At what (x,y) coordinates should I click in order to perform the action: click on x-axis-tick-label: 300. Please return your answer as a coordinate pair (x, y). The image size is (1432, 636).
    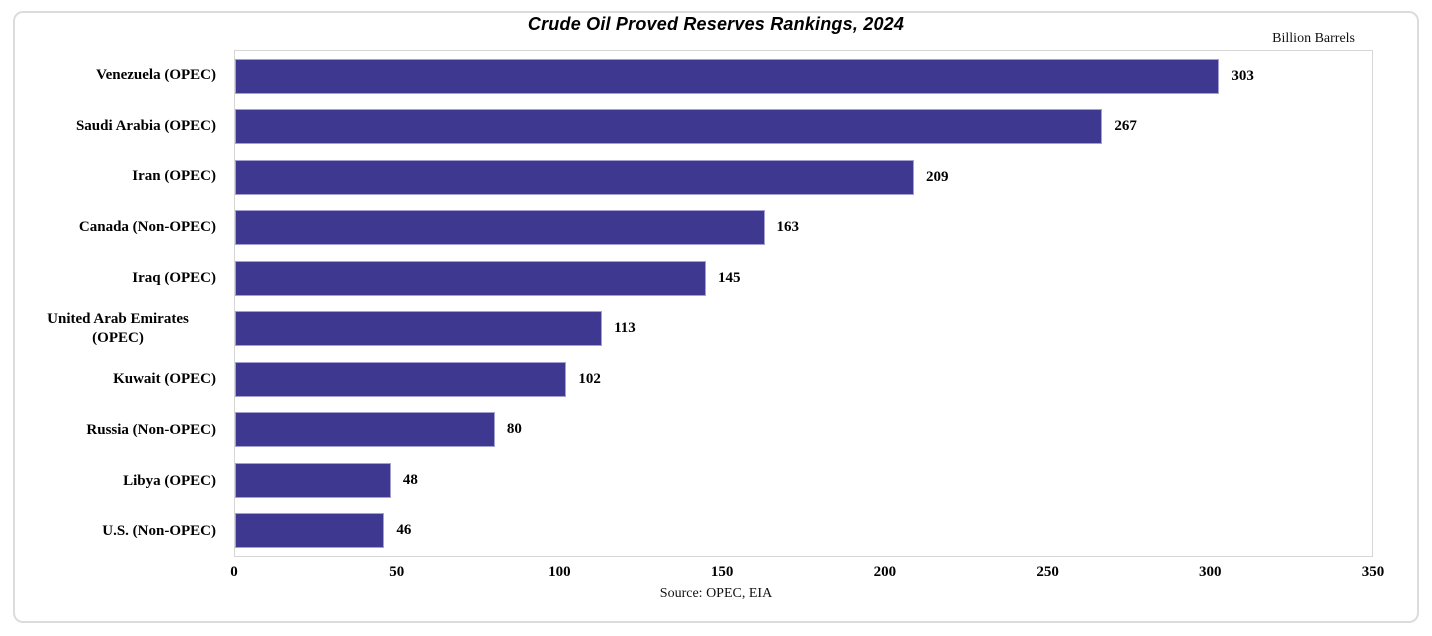
    Looking at the image, I should click on (1210, 572).